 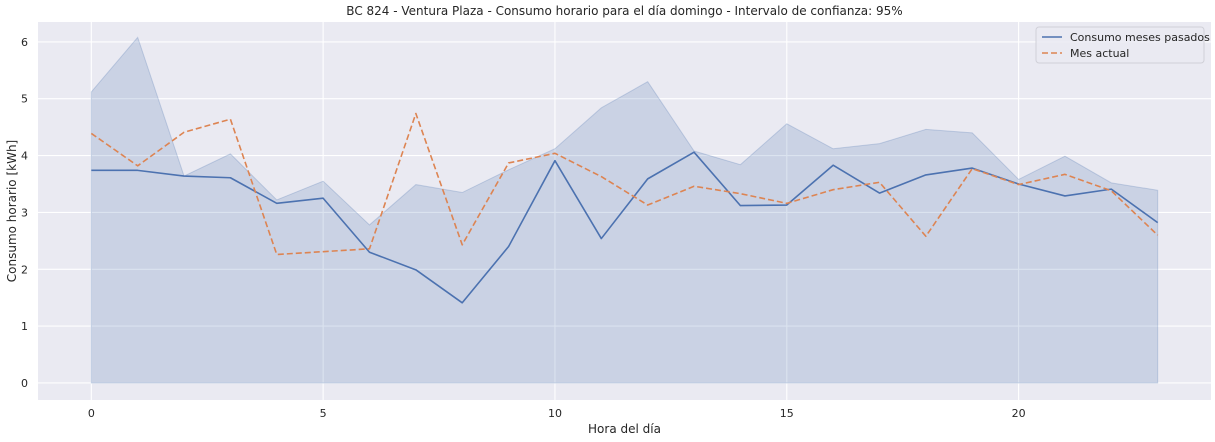 I want to click on y-tick-label: 3, so click(x=24, y=212).